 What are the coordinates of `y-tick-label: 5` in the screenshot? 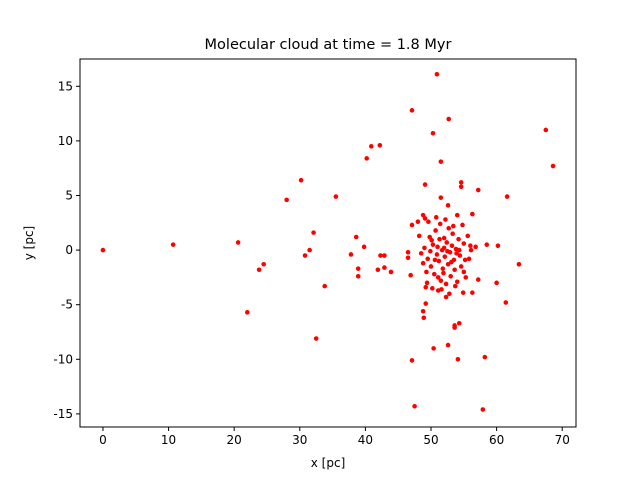 It's located at (69, 195).